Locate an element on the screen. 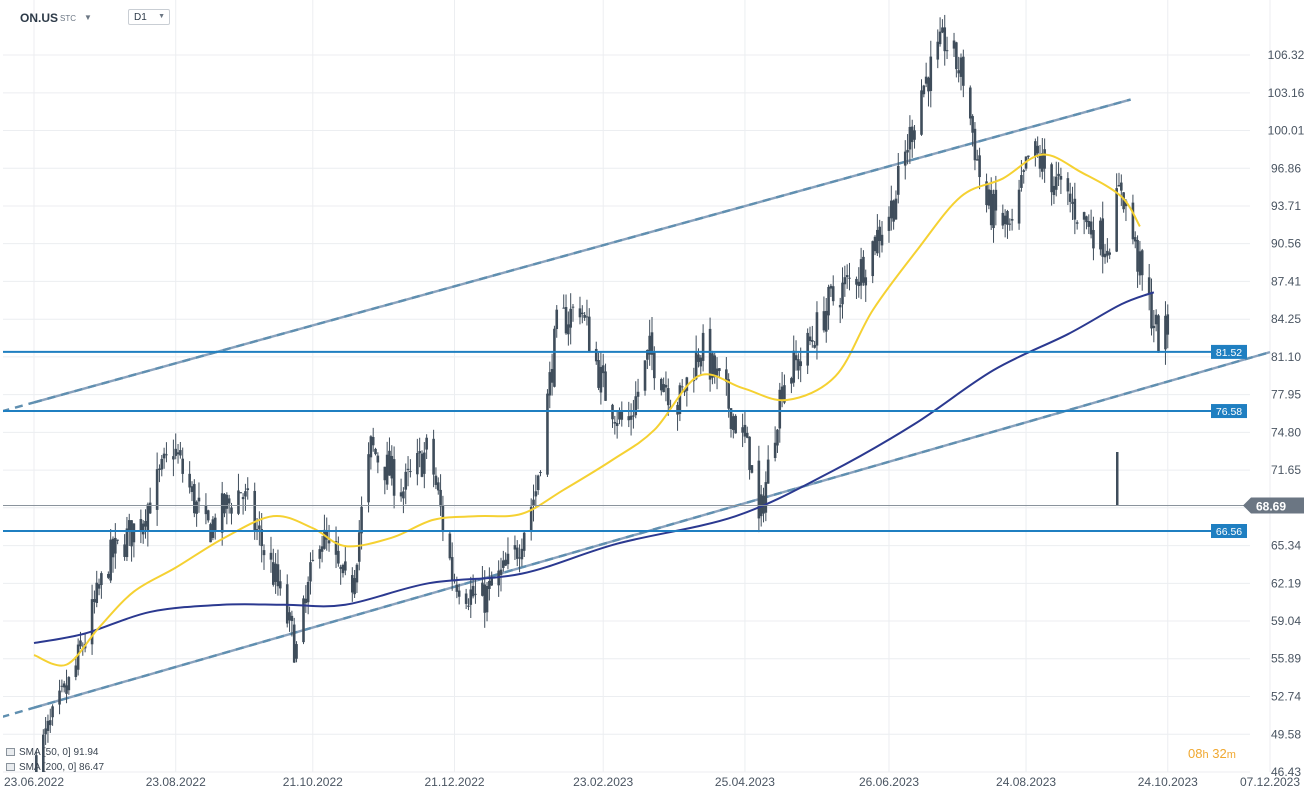  legend-sma50: SMA [50, 0] 91.94 is located at coordinates (55, 752).